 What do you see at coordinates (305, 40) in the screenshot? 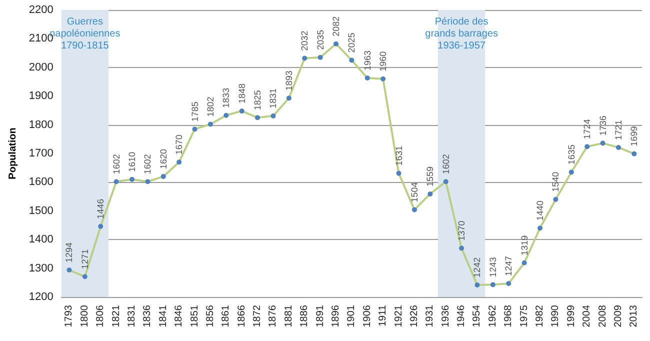
I see `data-label: 2032` at bounding box center [305, 40].